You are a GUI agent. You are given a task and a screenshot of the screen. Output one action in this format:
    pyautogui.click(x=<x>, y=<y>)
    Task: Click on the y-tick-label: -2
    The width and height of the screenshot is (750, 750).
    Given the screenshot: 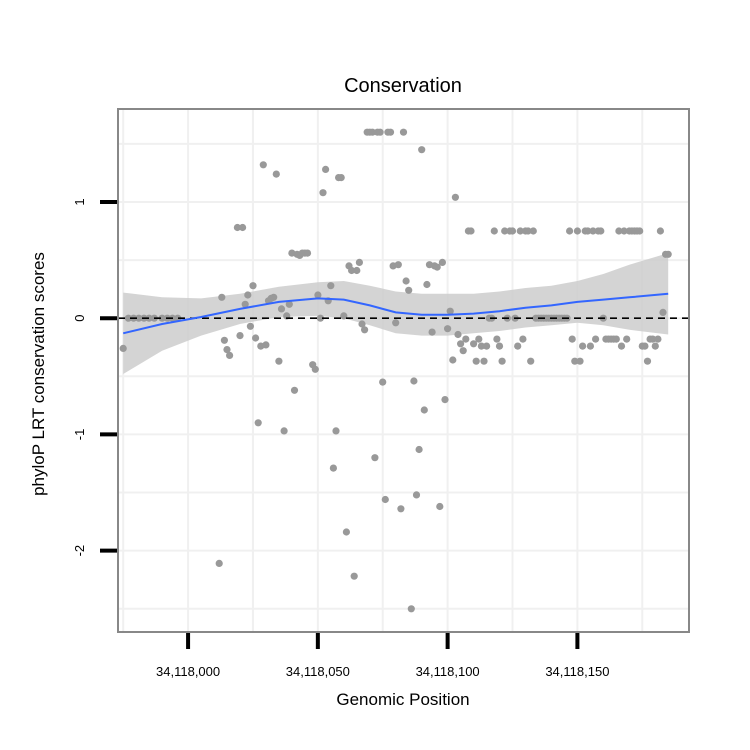 What is the action you would take?
    pyautogui.click(x=79, y=551)
    